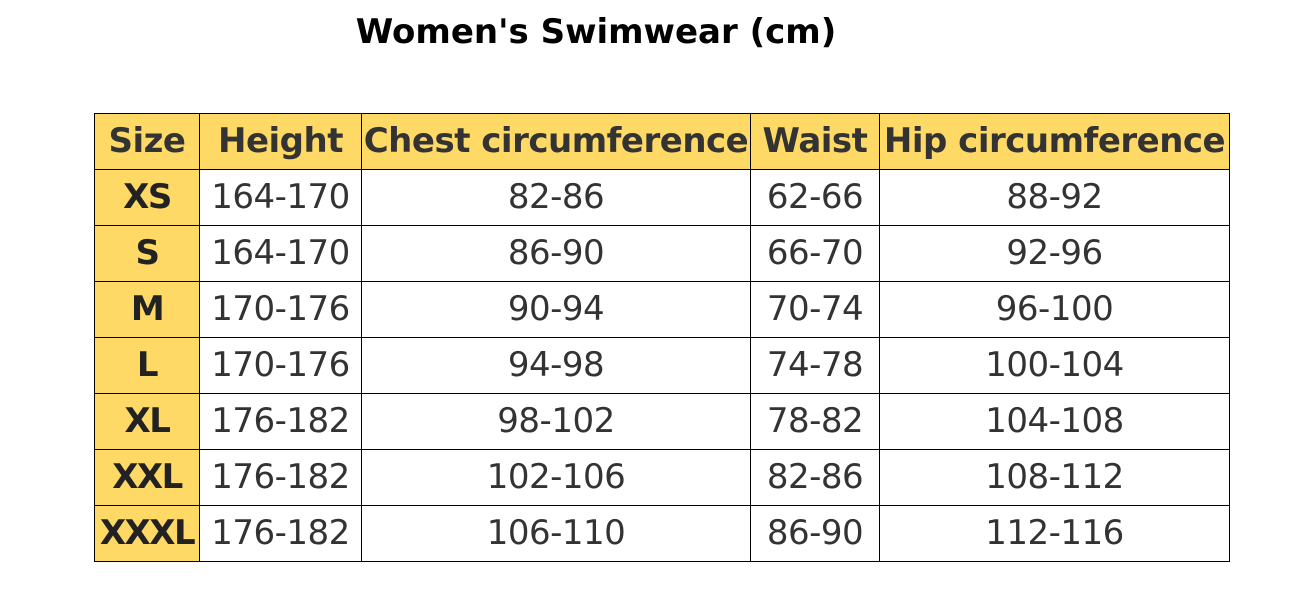  Describe the element at coordinates (815, 253) in the screenshot. I see `waist-cell: 66-70` at that location.